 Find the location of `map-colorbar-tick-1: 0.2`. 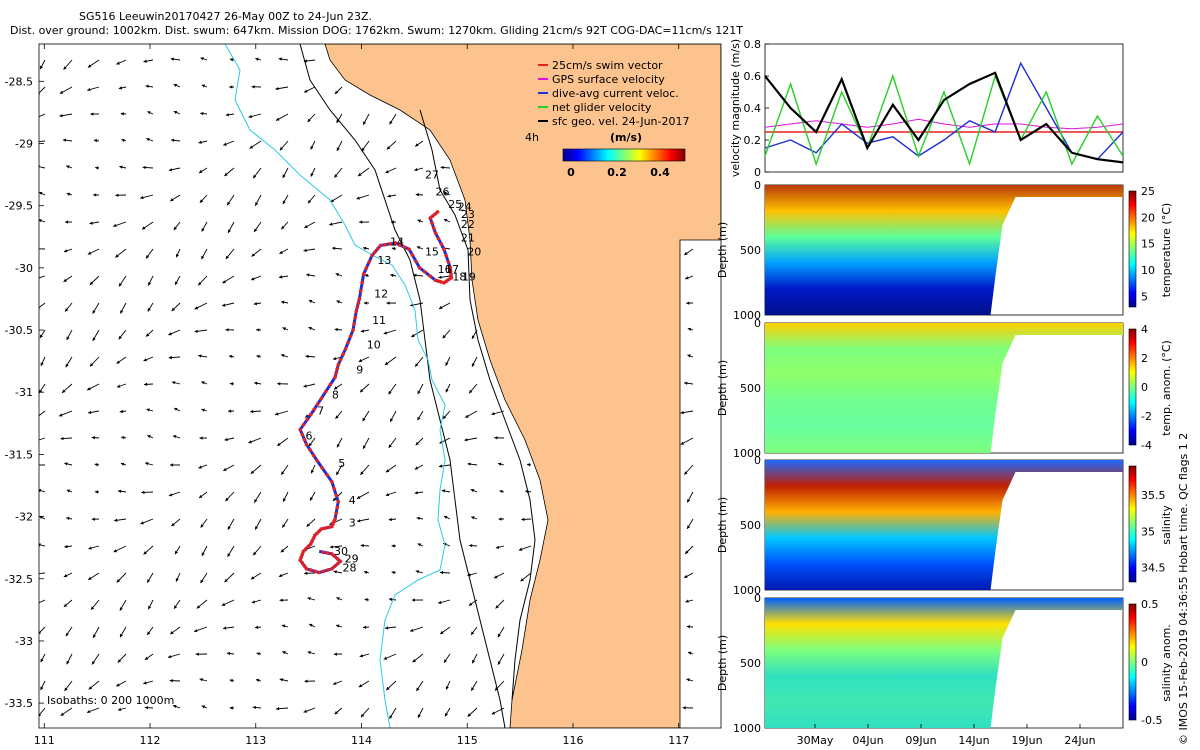

map-colorbar-tick-1: 0.2 is located at coordinates (617, 172).